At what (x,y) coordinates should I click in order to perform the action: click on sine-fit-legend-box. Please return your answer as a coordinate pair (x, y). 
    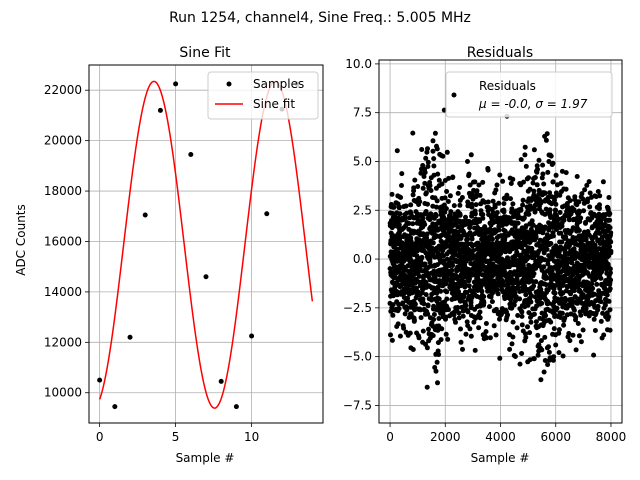
    Looking at the image, I should click on (263, 95).